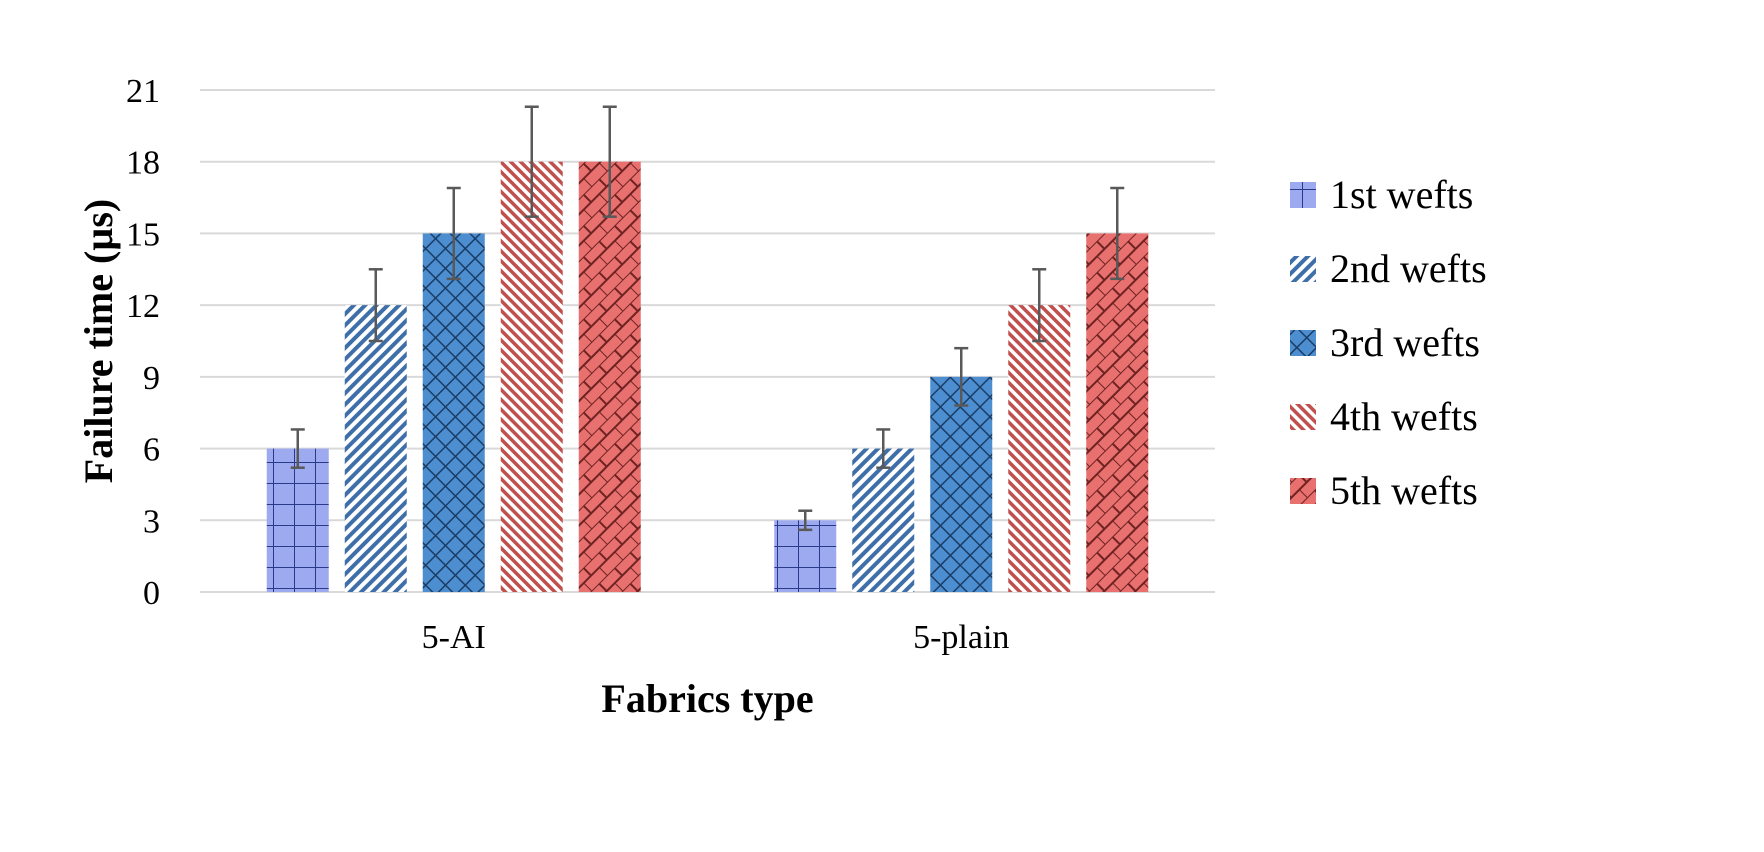 The width and height of the screenshot is (1764, 852). What do you see at coordinates (1404, 416) in the screenshot?
I see `legend-label: 4th wefts` at bounding box center [1404, 416].